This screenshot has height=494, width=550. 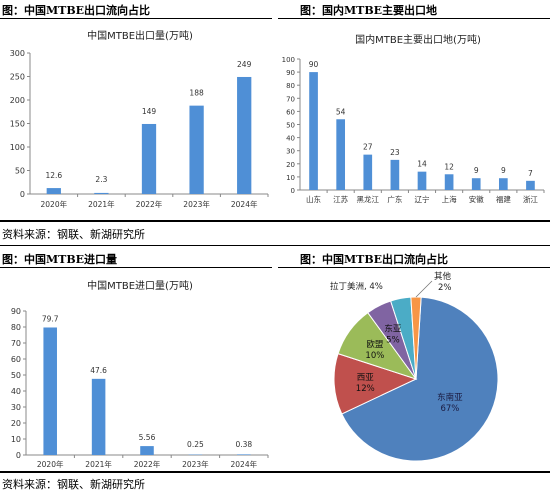 What do you see at coordinates (365, 389) in the screenshot?
I see `slice-percent: 12%` at bounding box center [365, 389].